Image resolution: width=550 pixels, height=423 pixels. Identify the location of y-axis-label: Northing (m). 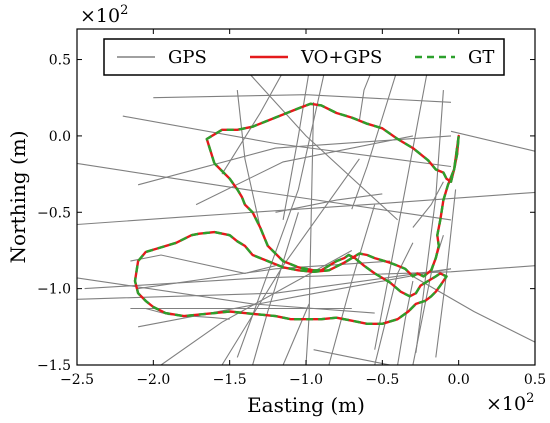
(18, 196).